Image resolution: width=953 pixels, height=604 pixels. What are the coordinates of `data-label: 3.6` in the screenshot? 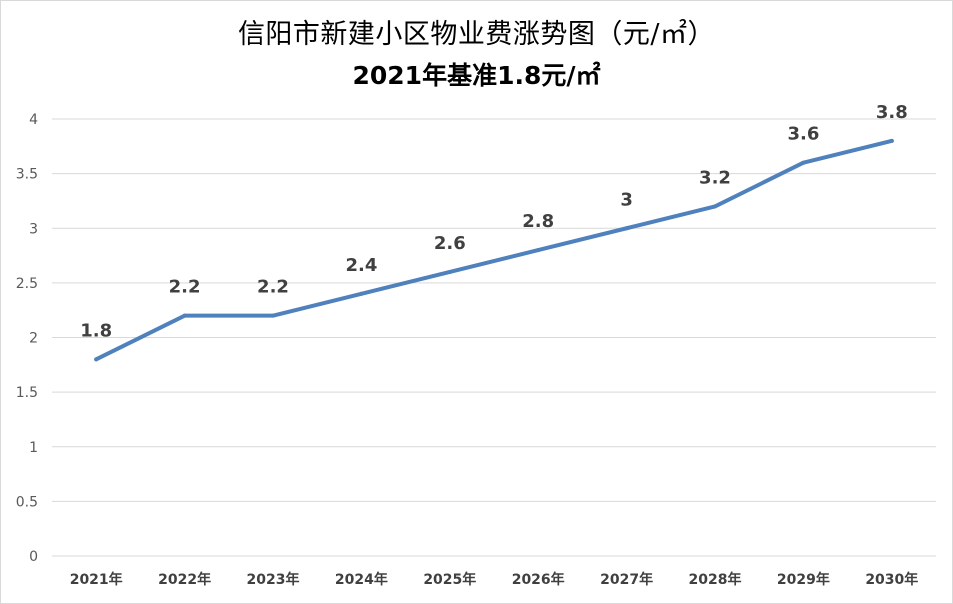 It's located at (803, 134).